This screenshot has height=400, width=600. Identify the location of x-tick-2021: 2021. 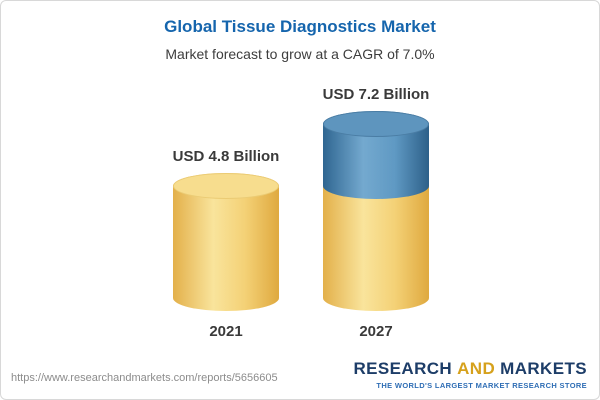
(226, 331).